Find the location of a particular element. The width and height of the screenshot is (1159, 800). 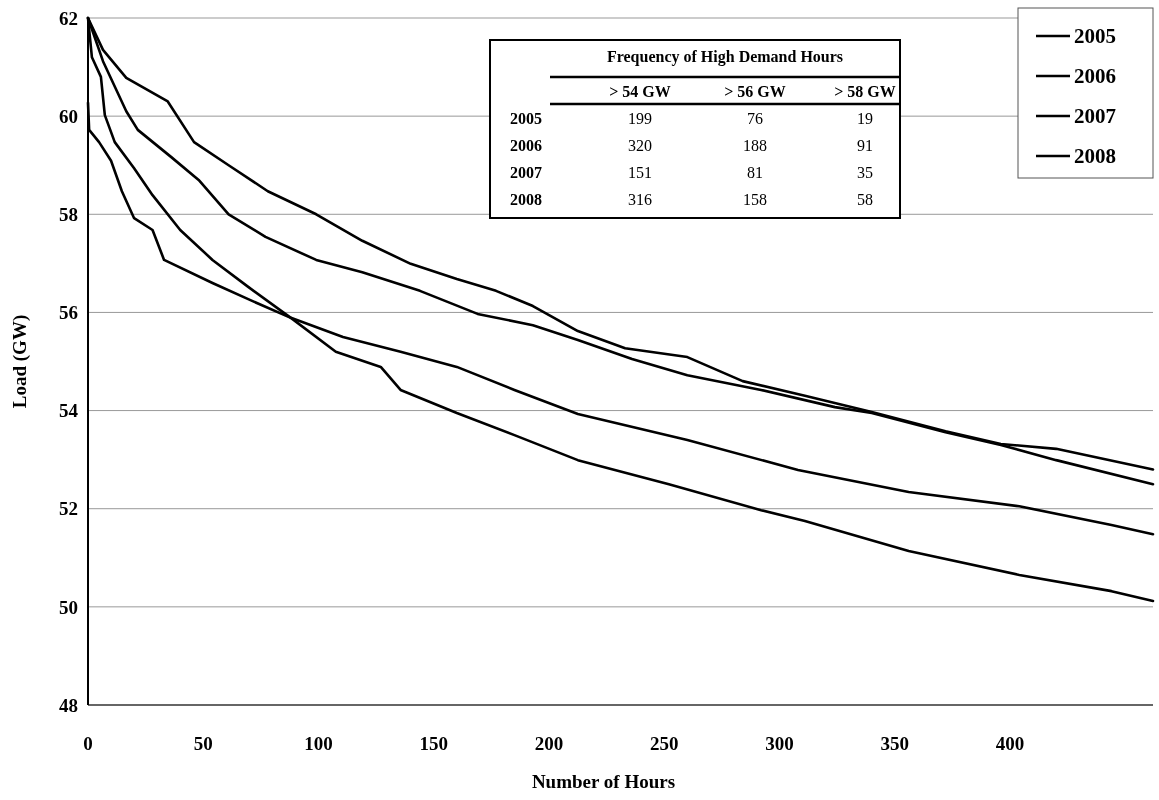

y-axis-title: Load (GW) is located at coordinates (20, 361).